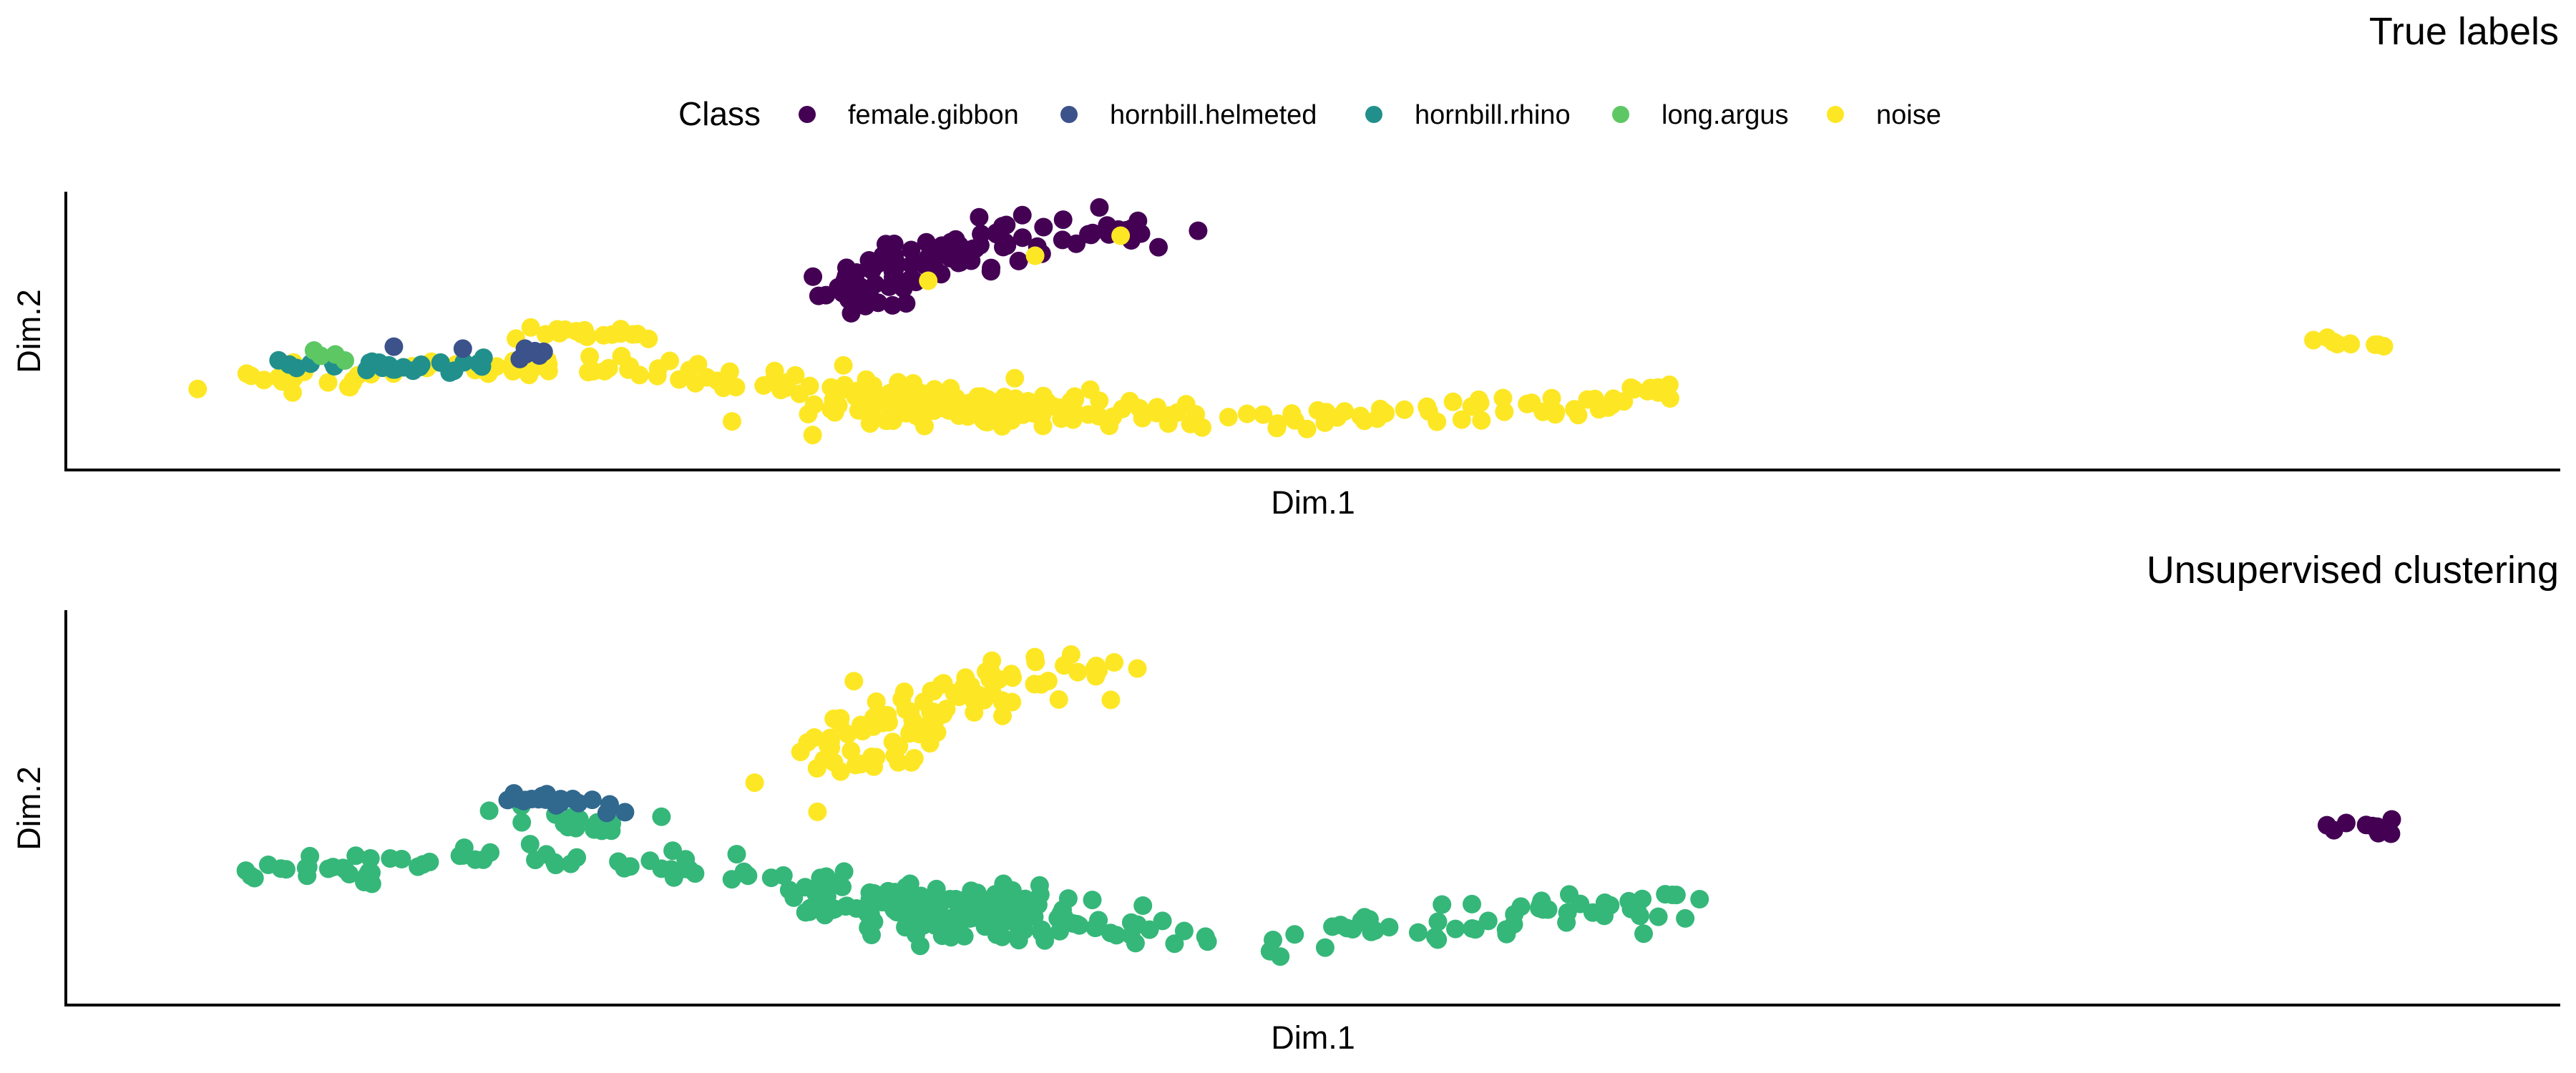 Image resolution: width=2576 pixels, height=1073 pixels. Describe the element at coordinates (1493, 115) in the screenshot. I see `legend-label-hornbill-rhino: hornbill.rhino` at that location.